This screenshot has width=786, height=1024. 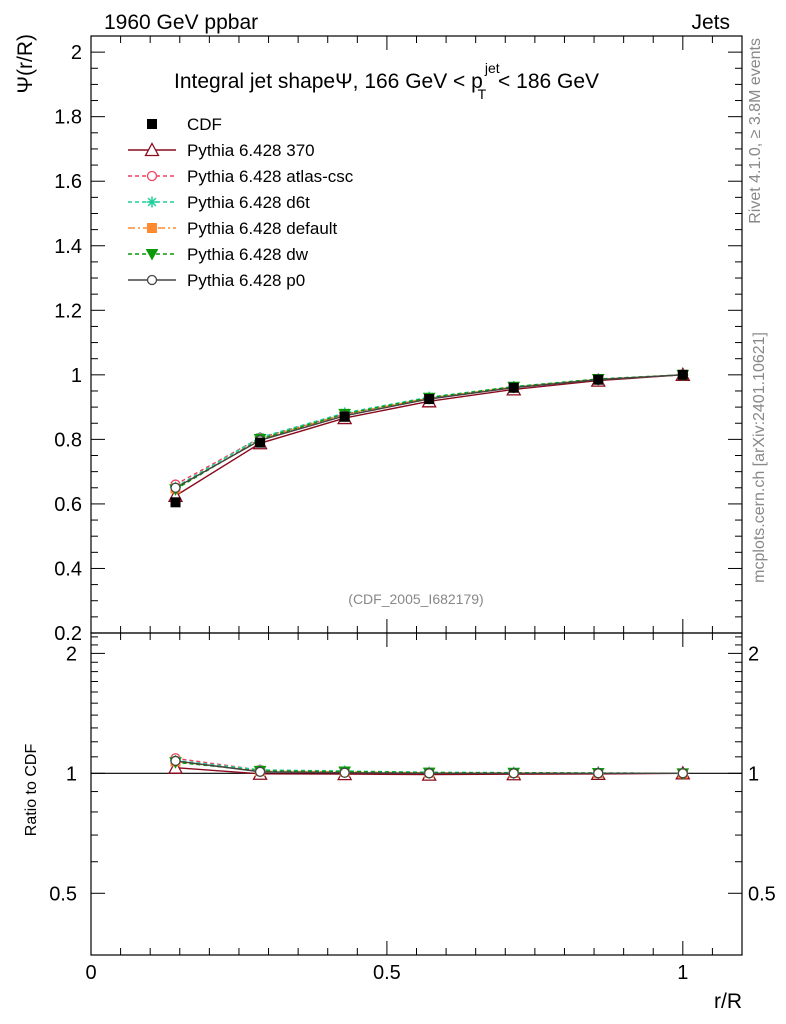 What do you see at coordinates (415, 599) in the screenshot?
I see `analysis-watermark: (CDF_2005_I682179)` at bounding box center [415, 599].